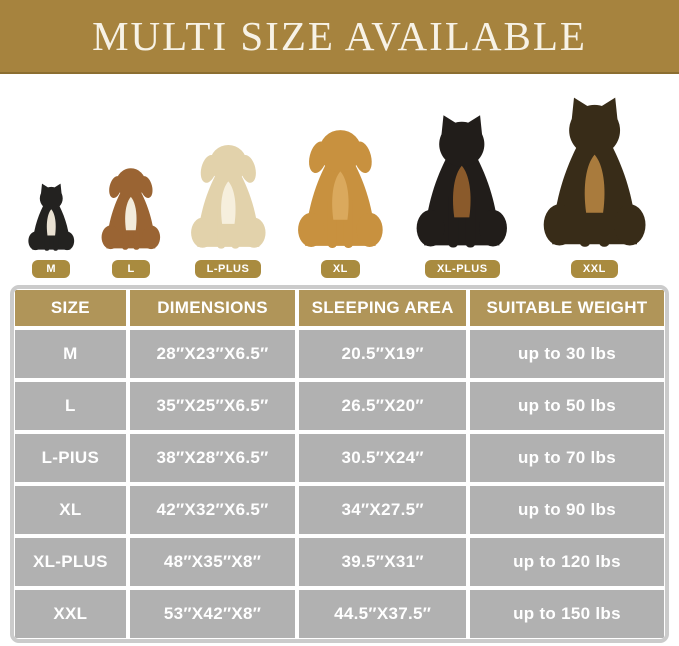  What do you see at coordinates (566, 406) in the screenshot?
I see `weight-cell: up to 50 lbs` at bounding box center [566, 406].